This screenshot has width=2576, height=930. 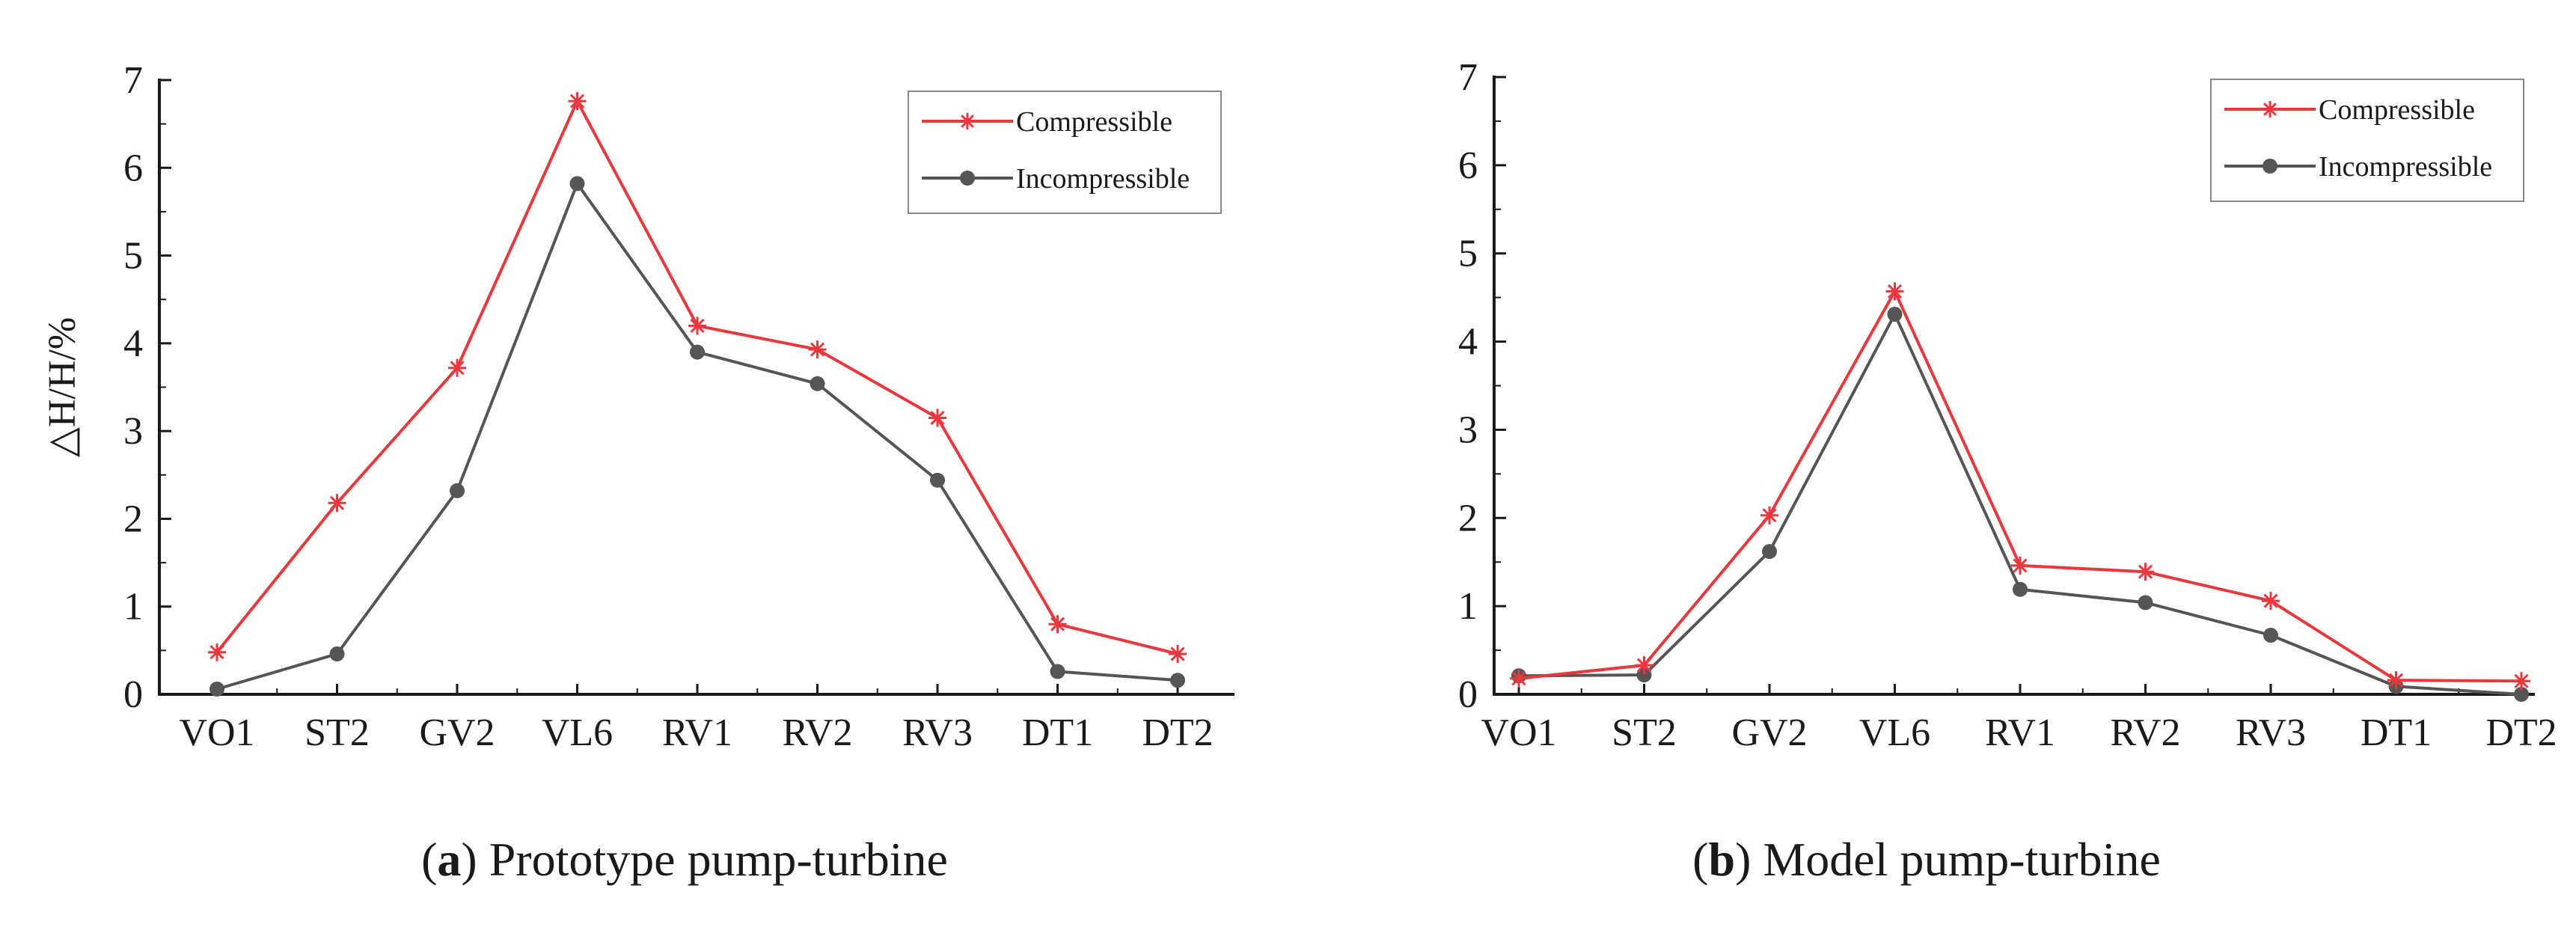 What do you see at coordinates (1926, 859) in the screenshot?
I see `panel-caption: (b) Model pump-turbine` at bounding box center [1926, 859].